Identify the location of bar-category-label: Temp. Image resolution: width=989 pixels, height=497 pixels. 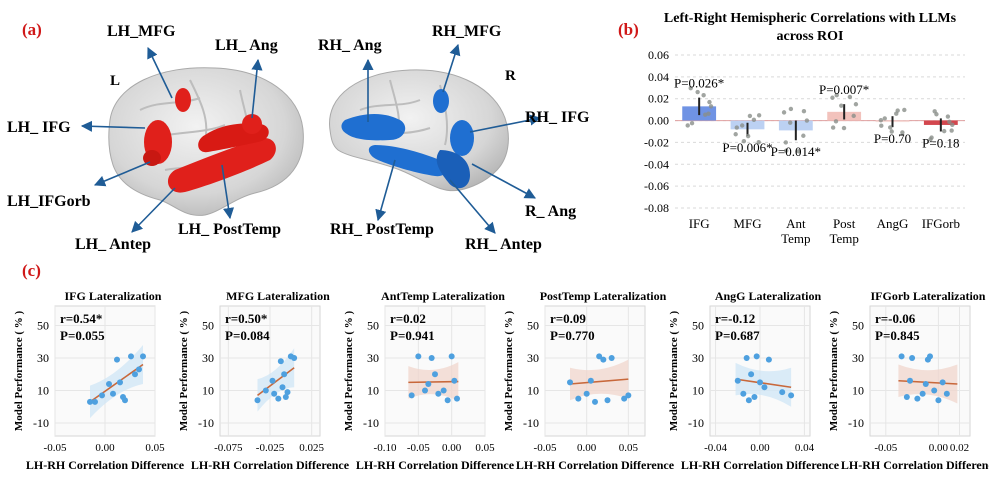
(795, 238).